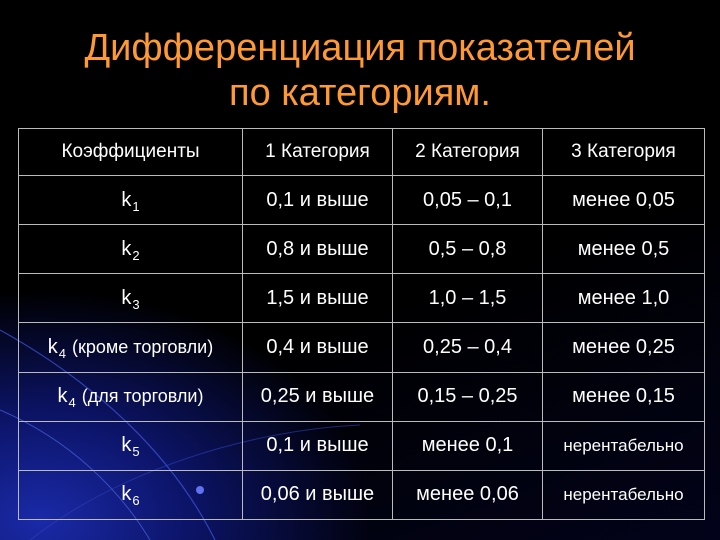 Image resolution: width=720 pixels, height=540 pixels. What do you see at coordinates (467, 298) in the screenshot?
I see `category-2-cell: 1,0 – 1,5` at bounding box center [467, 298].